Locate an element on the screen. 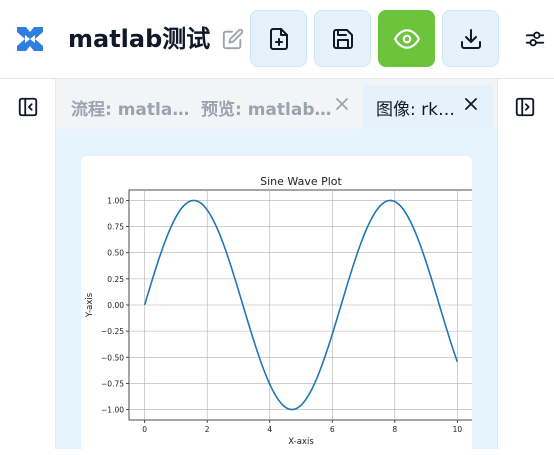  app-logo-icon is located at coordinates (30, 39).